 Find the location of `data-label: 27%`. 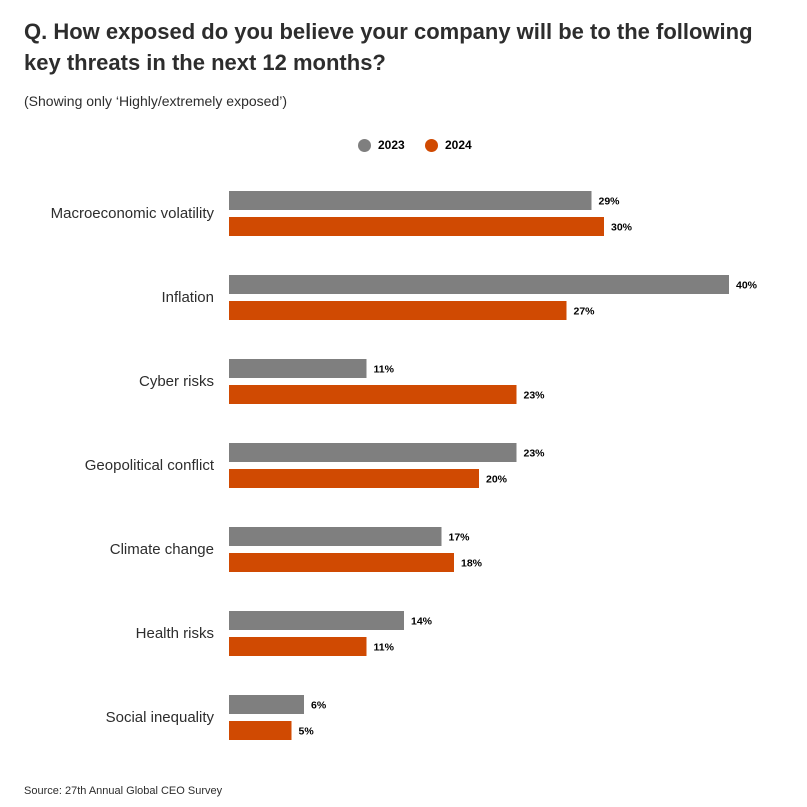

data-label: 27% is located at coordinates (585, 312).